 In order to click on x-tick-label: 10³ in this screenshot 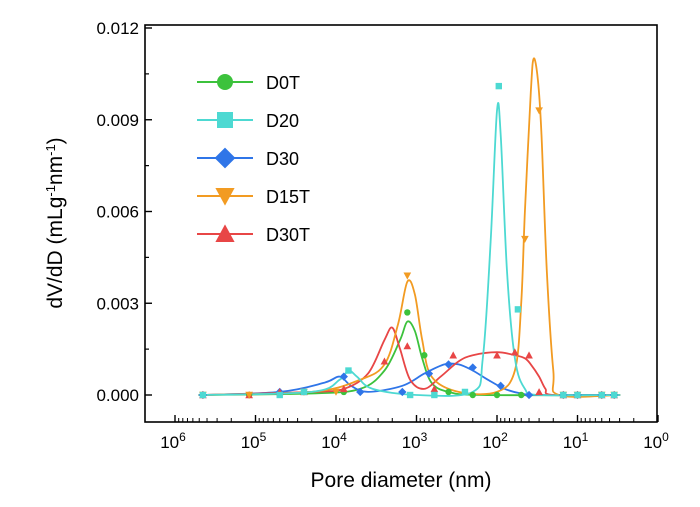, I will do `click(415, 441)`.